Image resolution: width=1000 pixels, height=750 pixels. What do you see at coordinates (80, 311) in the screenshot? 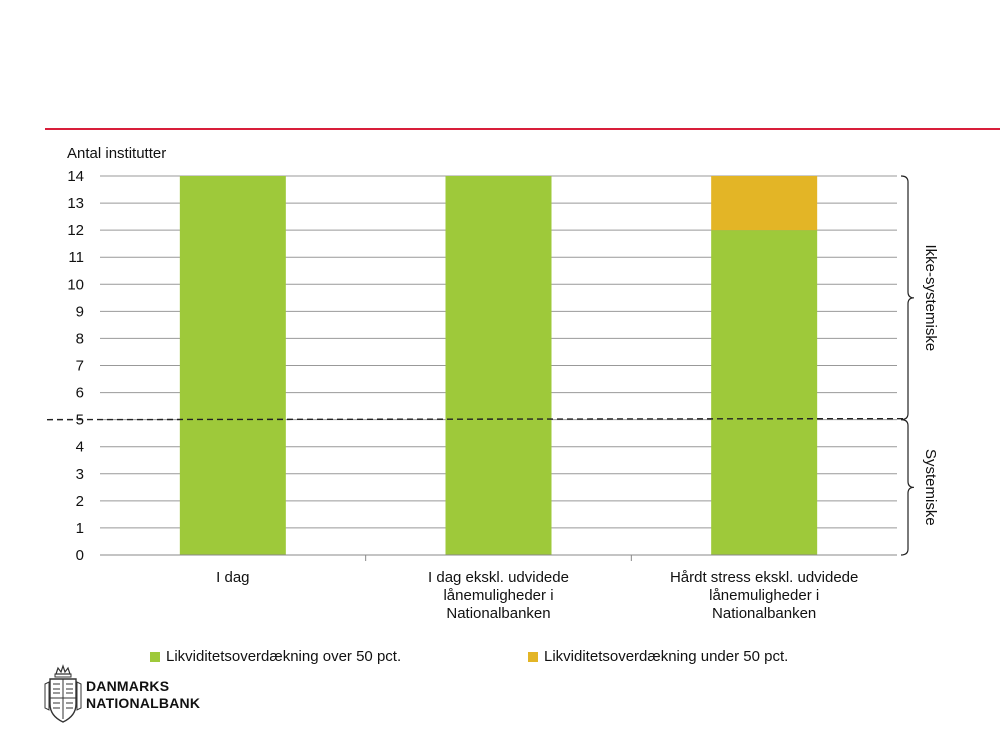
I see `y-tick-label: 9` at bounding box center [80, 311].